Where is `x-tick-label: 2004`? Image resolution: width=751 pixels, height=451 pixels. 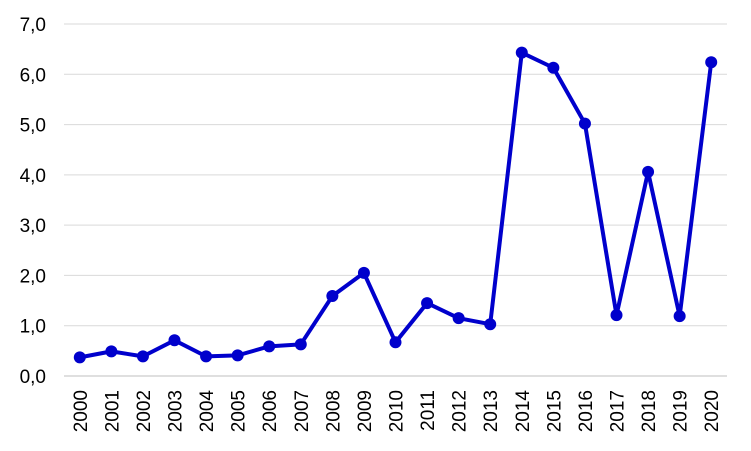 x-tick-label: 2004 is located at coordinates (207, 411).